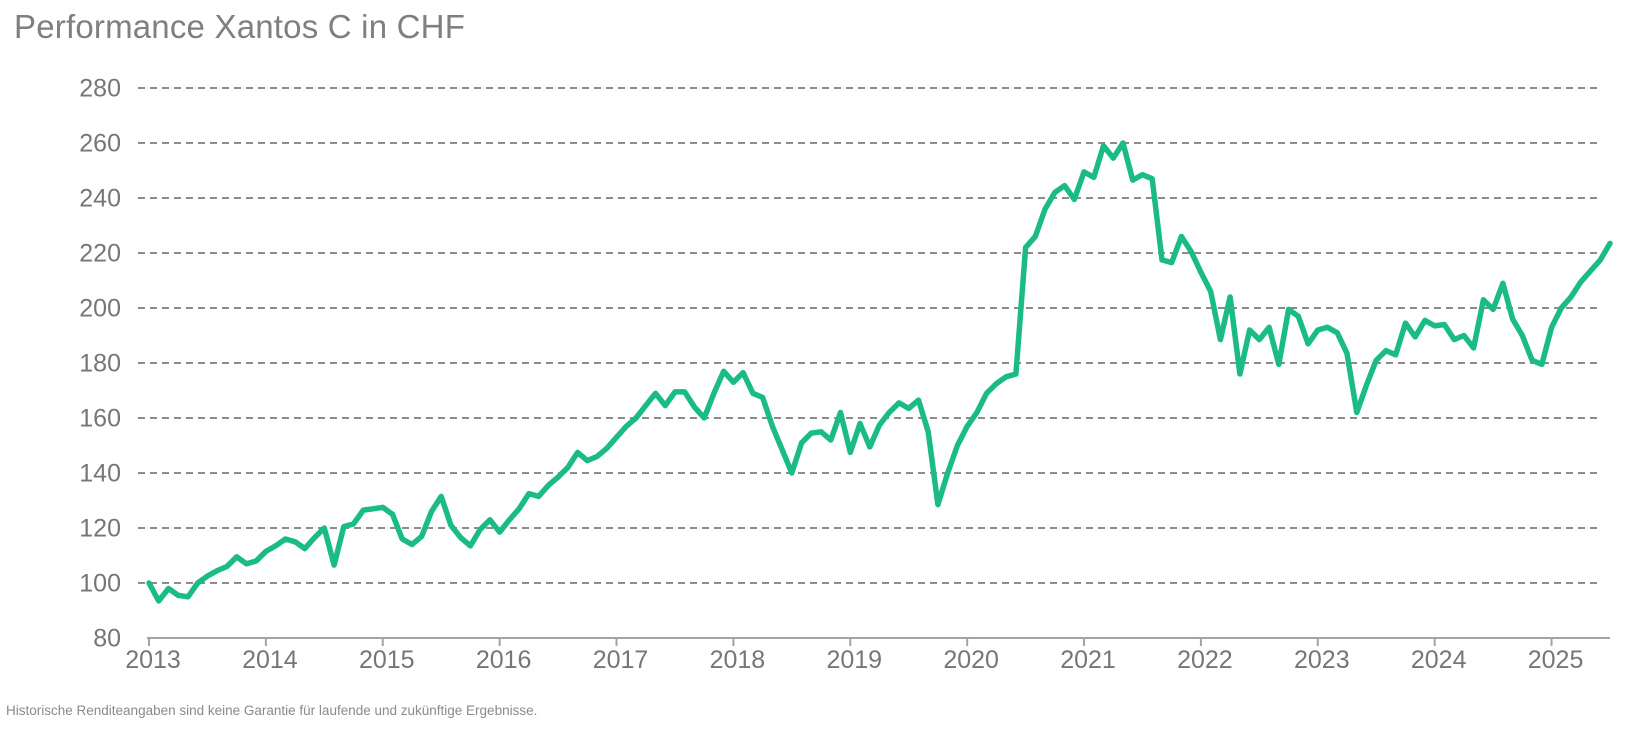  Describe the element at coordinates (100, 364) in the screenshot. I see `y-axis-label: 180` at that location.